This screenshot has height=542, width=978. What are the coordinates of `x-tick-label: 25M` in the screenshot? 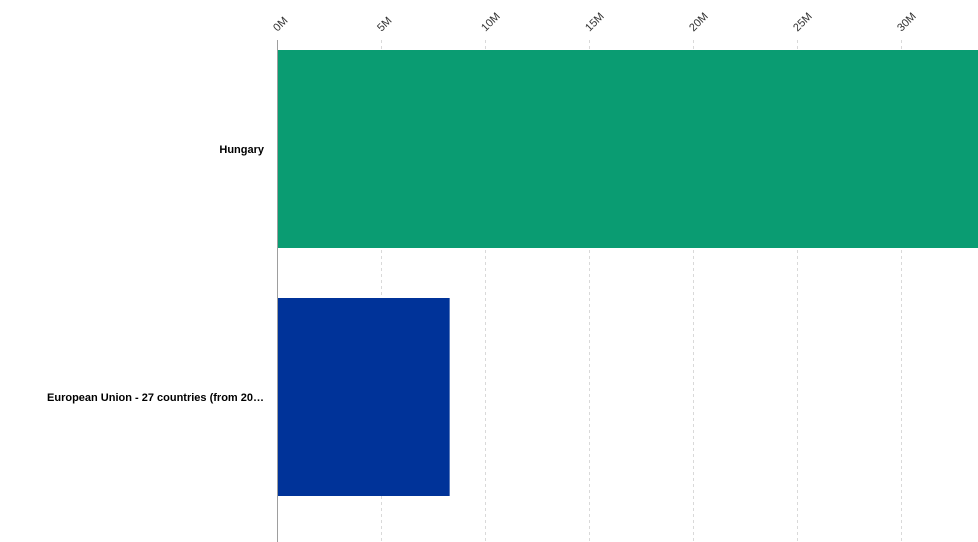 It's located at (803, 22).